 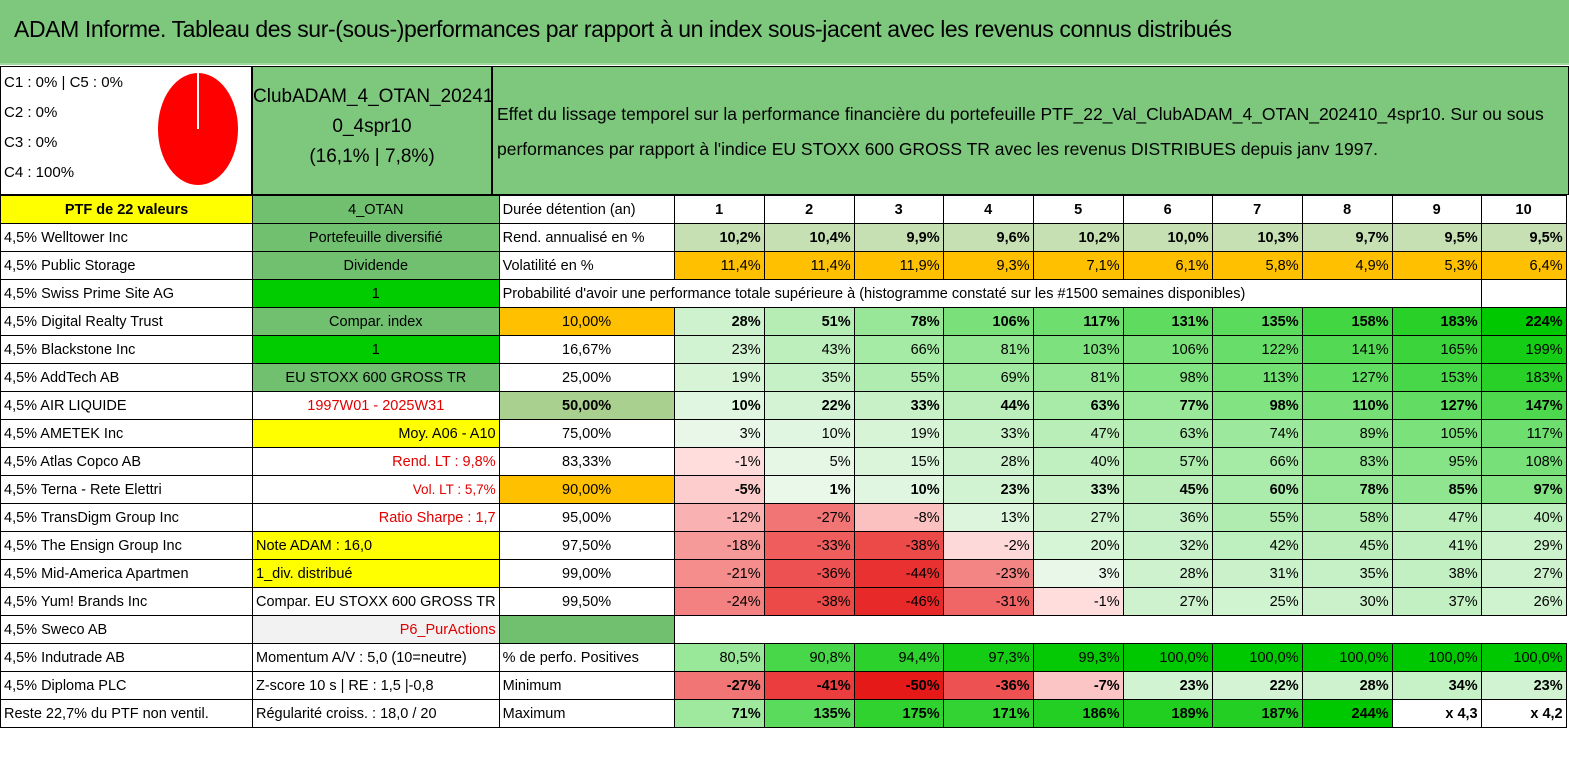 What do you see at coordinates (126, 293) in the screenshot?
I see `holding-row-label: 4,5% Swiss Prime Site AG` at bounding box center [126, 293].